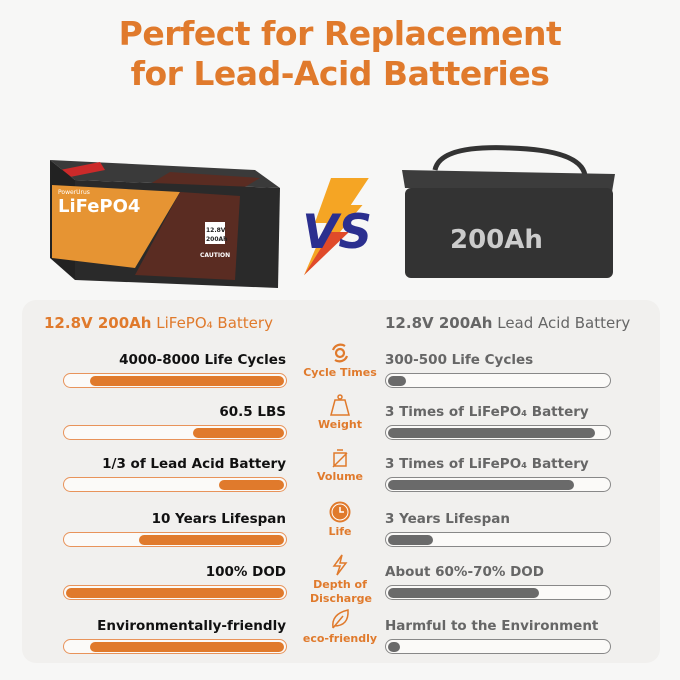  What do you see at coordinates (447, 519) in the screenshot?
I see `lead-acid-value: 3 Years Lifespan` at bounding box center [447, 519].